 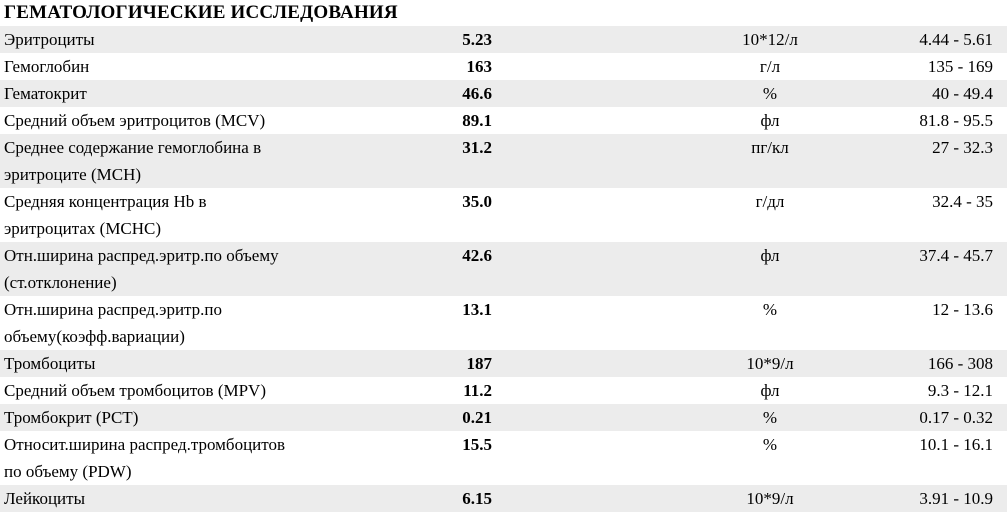 I want to click on test-value: 13.1, so click(x=477, y=309).